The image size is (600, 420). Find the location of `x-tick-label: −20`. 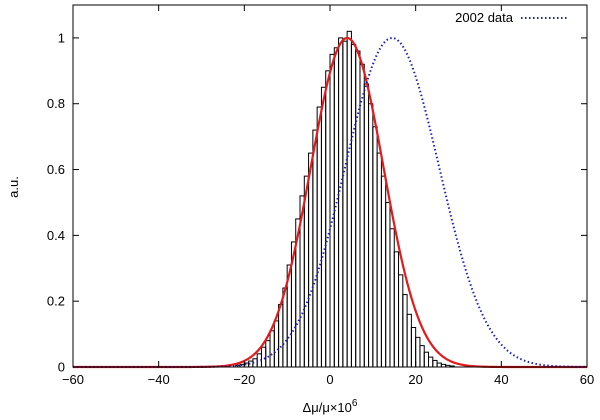

x-tick-label: −20 is located at coordinates (244, 379).